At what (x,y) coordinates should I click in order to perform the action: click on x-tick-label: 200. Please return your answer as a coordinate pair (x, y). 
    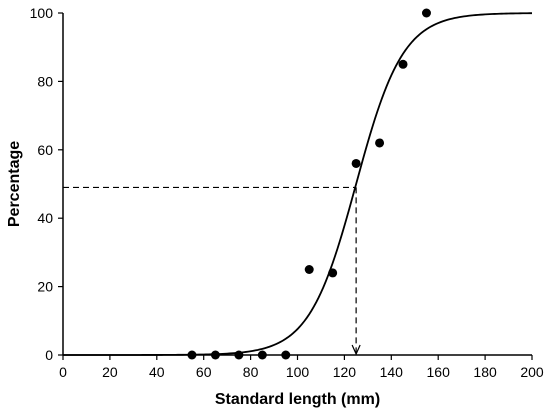
    Looking at the image, I should click on (532, 372).